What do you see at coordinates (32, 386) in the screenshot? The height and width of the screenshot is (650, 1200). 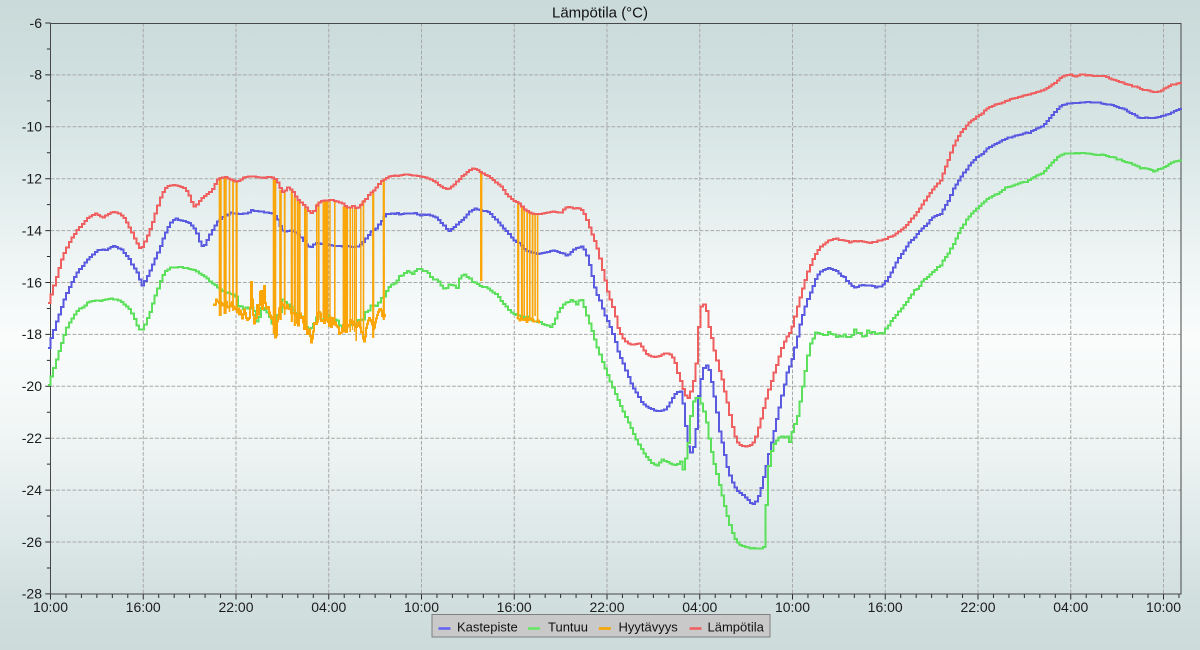 I see `svg-text: -20` at bounding box center [32, 386].